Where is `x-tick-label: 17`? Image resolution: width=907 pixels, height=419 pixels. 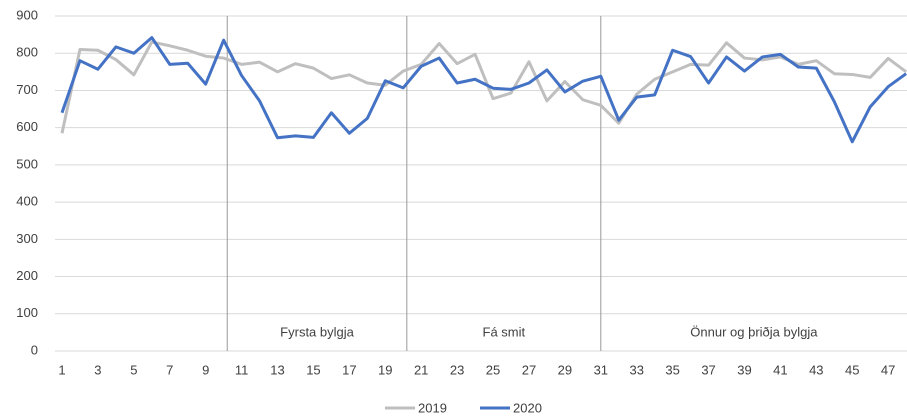
x-tick-label: 17 is located at coordinates (349, 369).